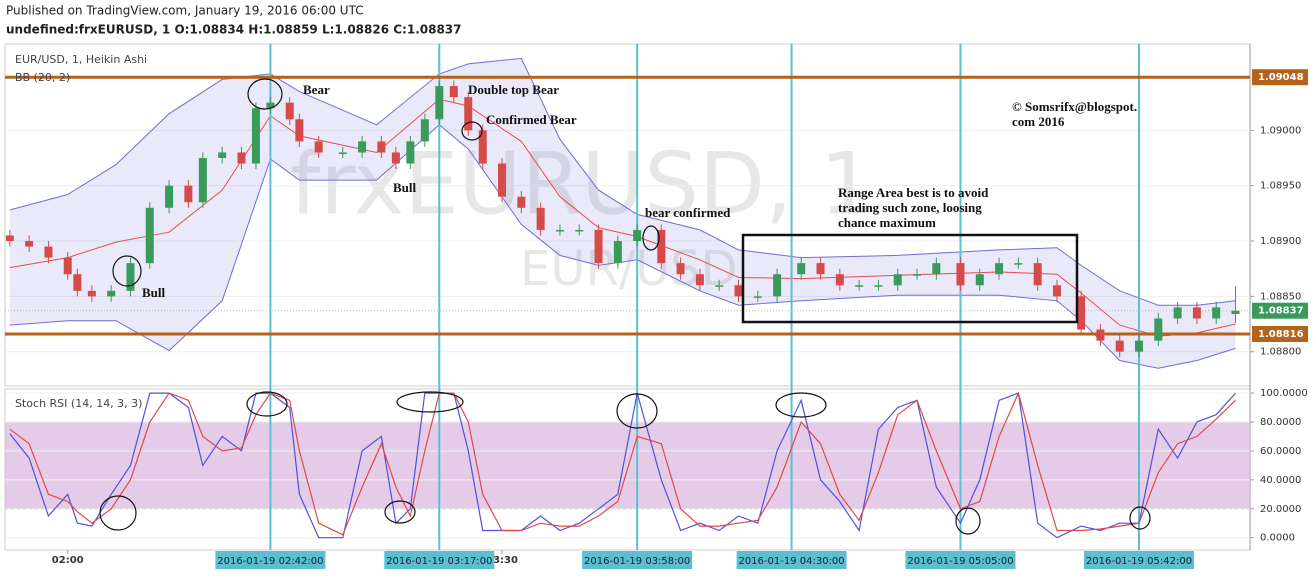 This screenshot has height=576, width=1314. I want to click on stoch-band, so click(627, 465).